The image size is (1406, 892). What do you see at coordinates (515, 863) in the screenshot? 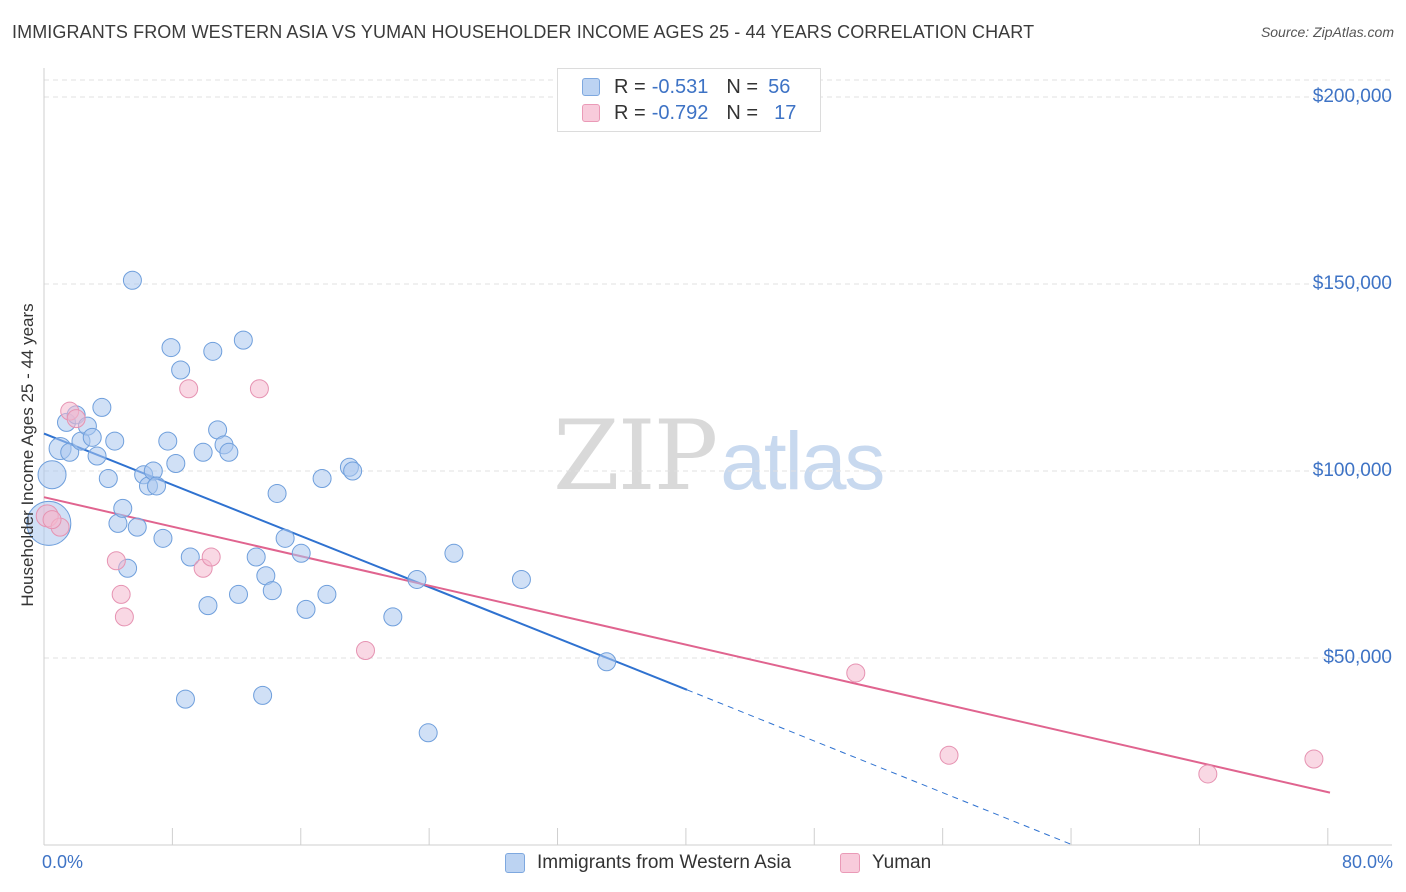
I see `legend-swatch-western-asia` at bounding box center [515, 863].